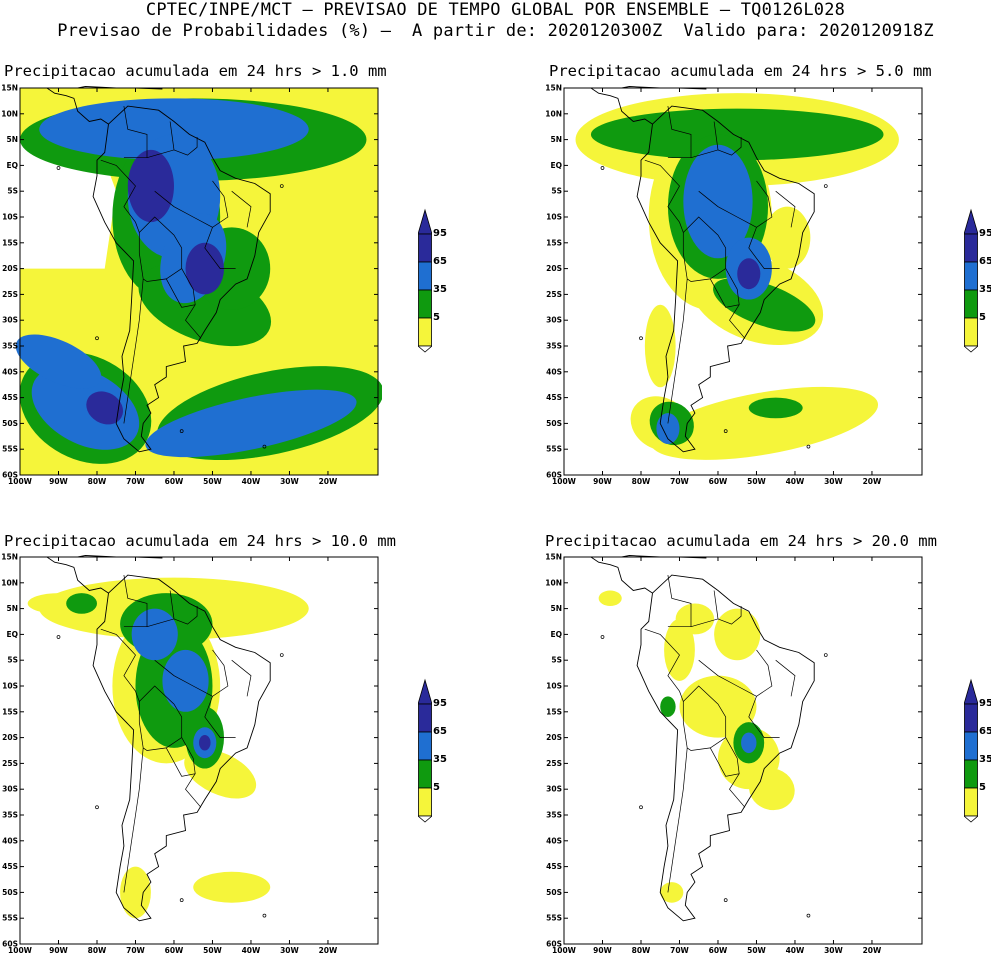 The height and width of the screenshot is (957, 991). What do you see at coordinates (425, 691) in the screenshot?
I see `colorbar-arrow-top` at bounding box center [425, 691].